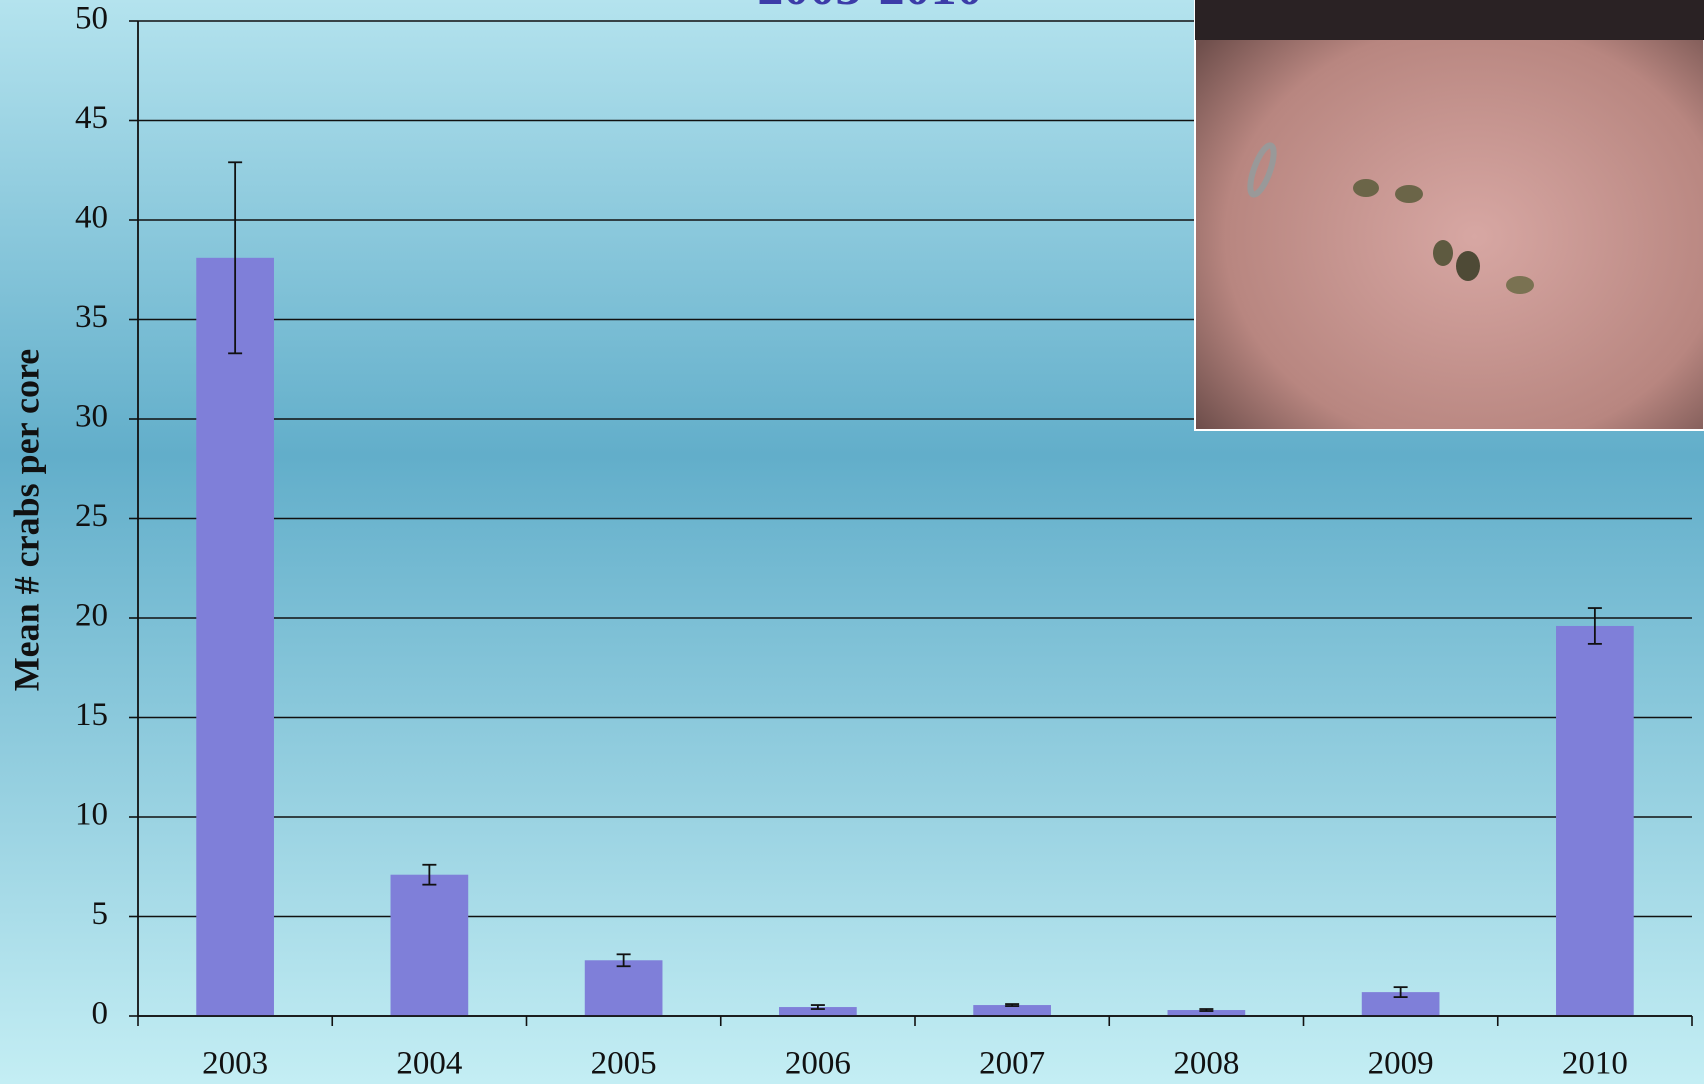 The image size is (1704, 1084). I want to click on y-tick-label: 20, so click(91, 616).